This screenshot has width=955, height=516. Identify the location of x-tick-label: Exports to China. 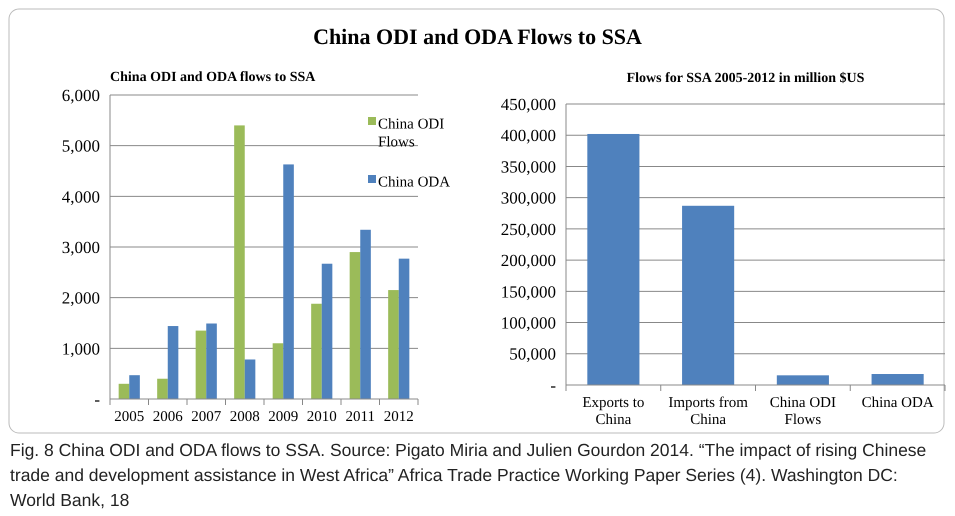
(613, 411).